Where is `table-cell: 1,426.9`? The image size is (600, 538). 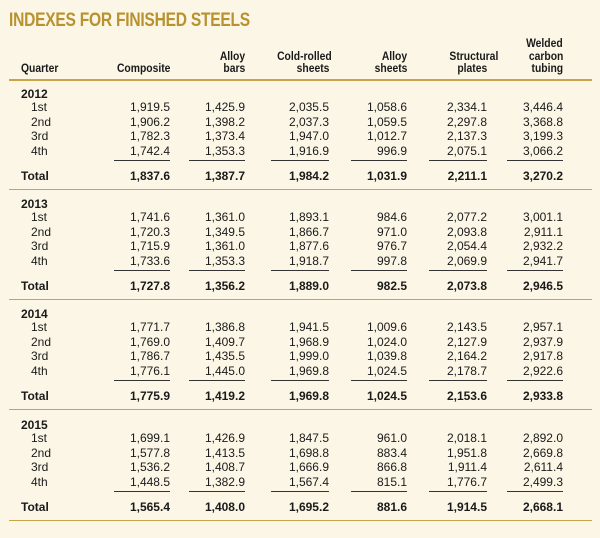
table-cell: 1,426.9 is located at coordinates (224, 438).